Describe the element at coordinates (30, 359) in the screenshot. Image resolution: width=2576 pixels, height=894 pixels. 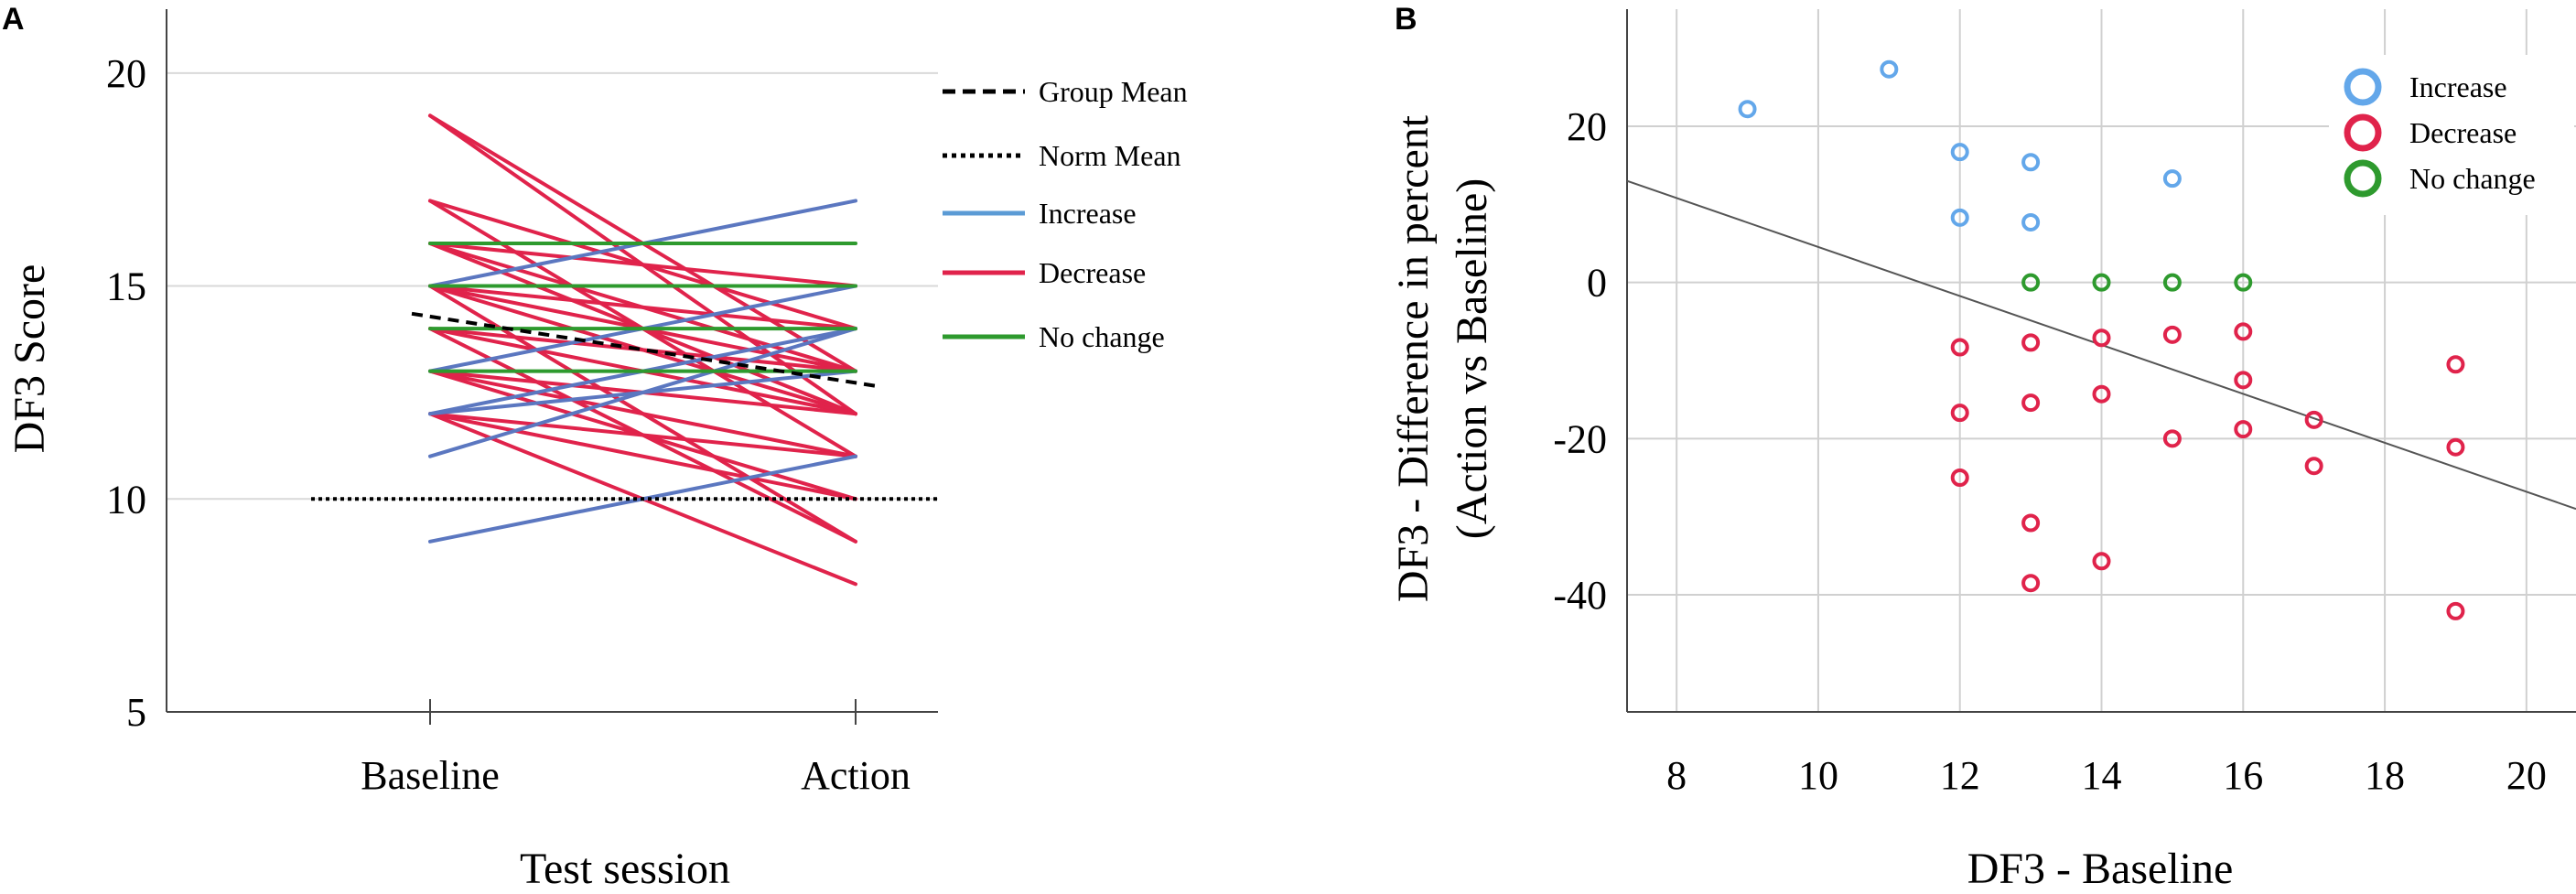
I see `panel-a-y-axis-title: DF3 Score` at that location.